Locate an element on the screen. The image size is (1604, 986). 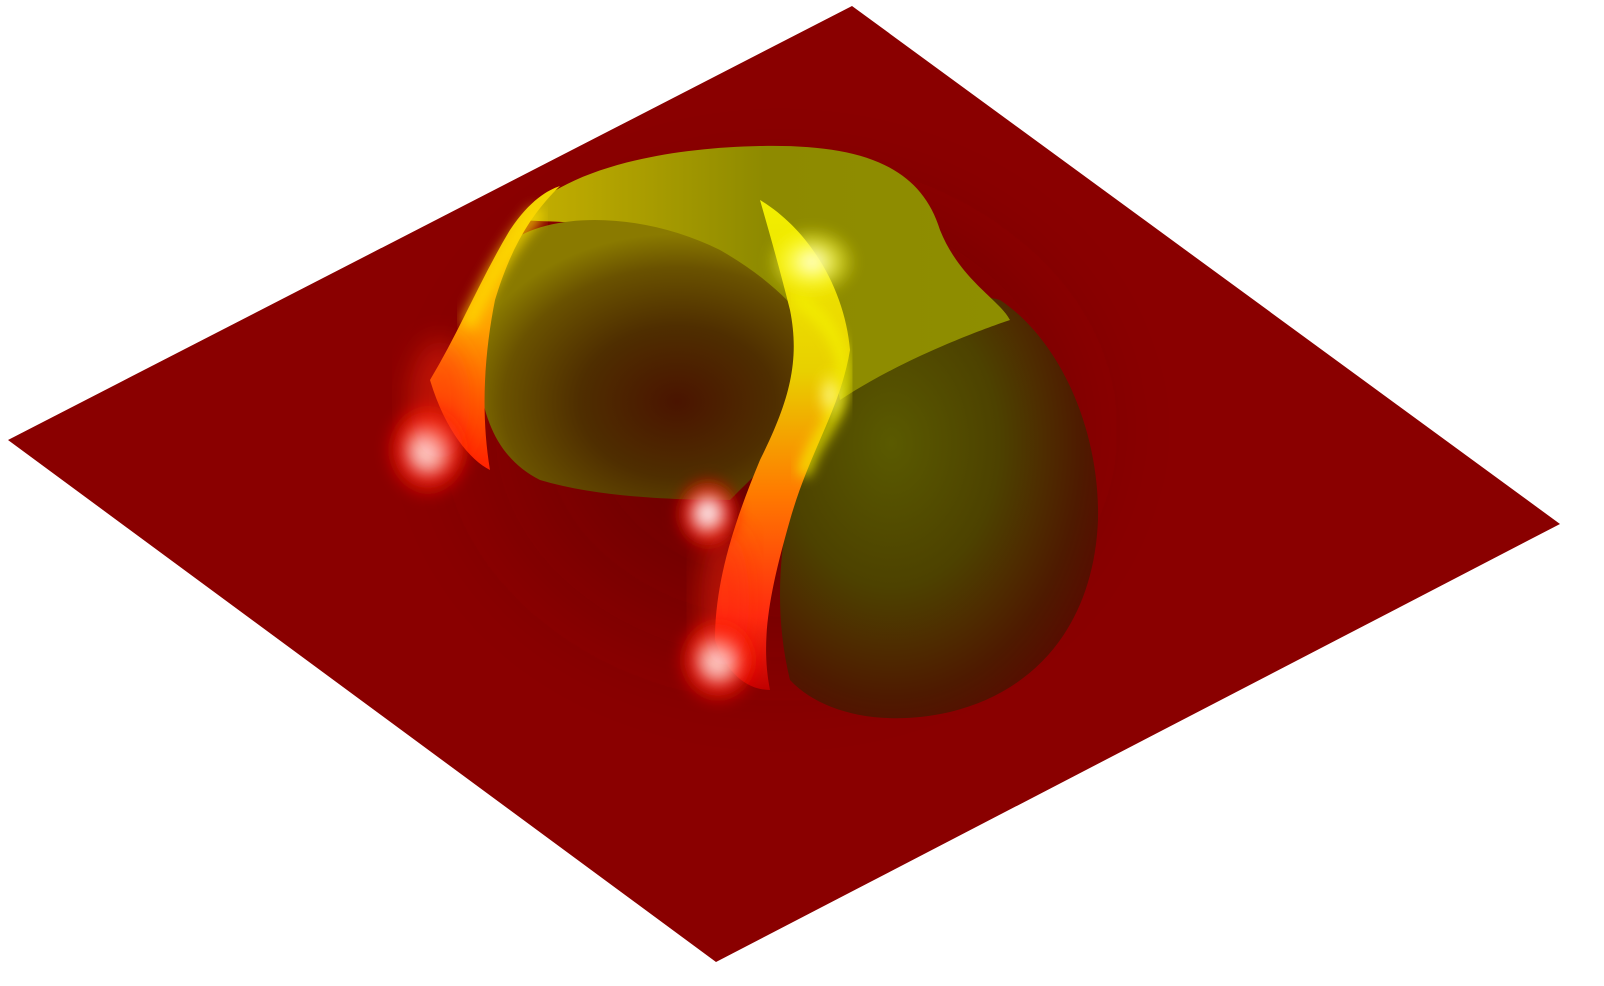
glow-trail-front is located at coordinates (725, 600).